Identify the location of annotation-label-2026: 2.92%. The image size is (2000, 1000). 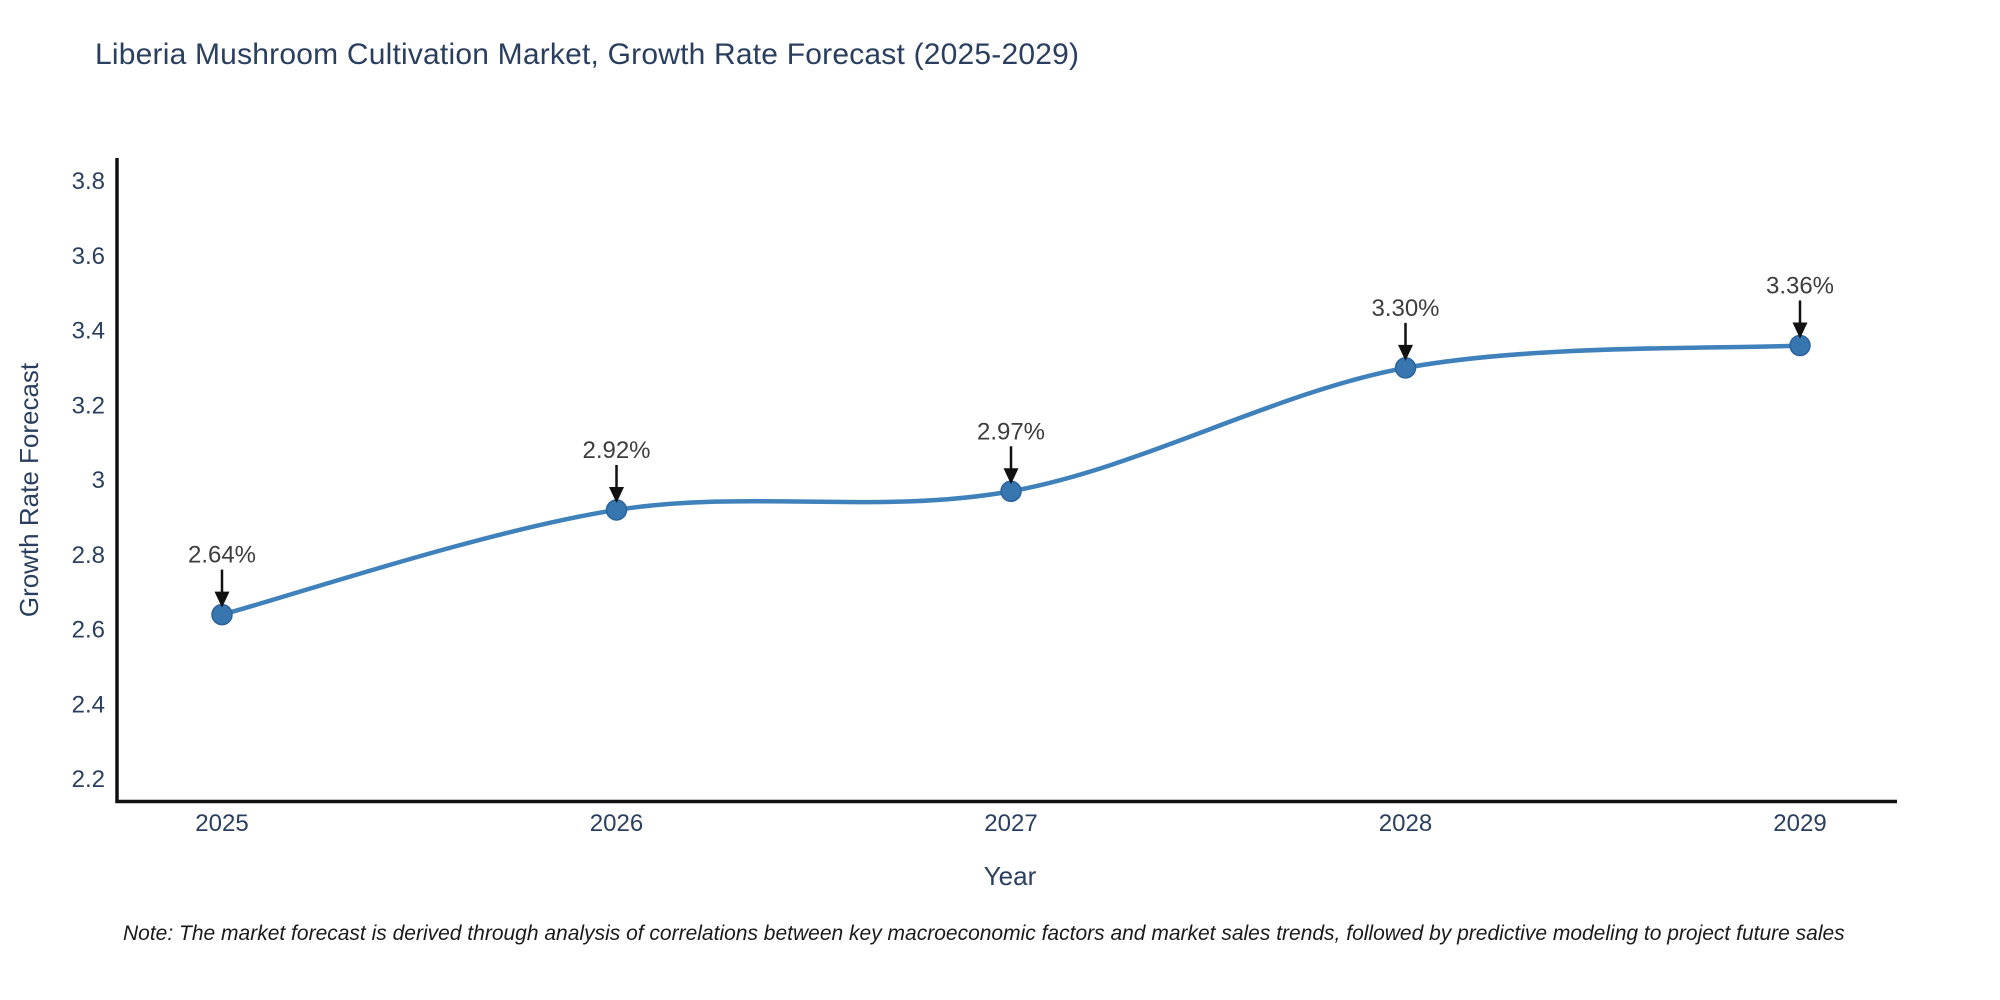
(616, 450).